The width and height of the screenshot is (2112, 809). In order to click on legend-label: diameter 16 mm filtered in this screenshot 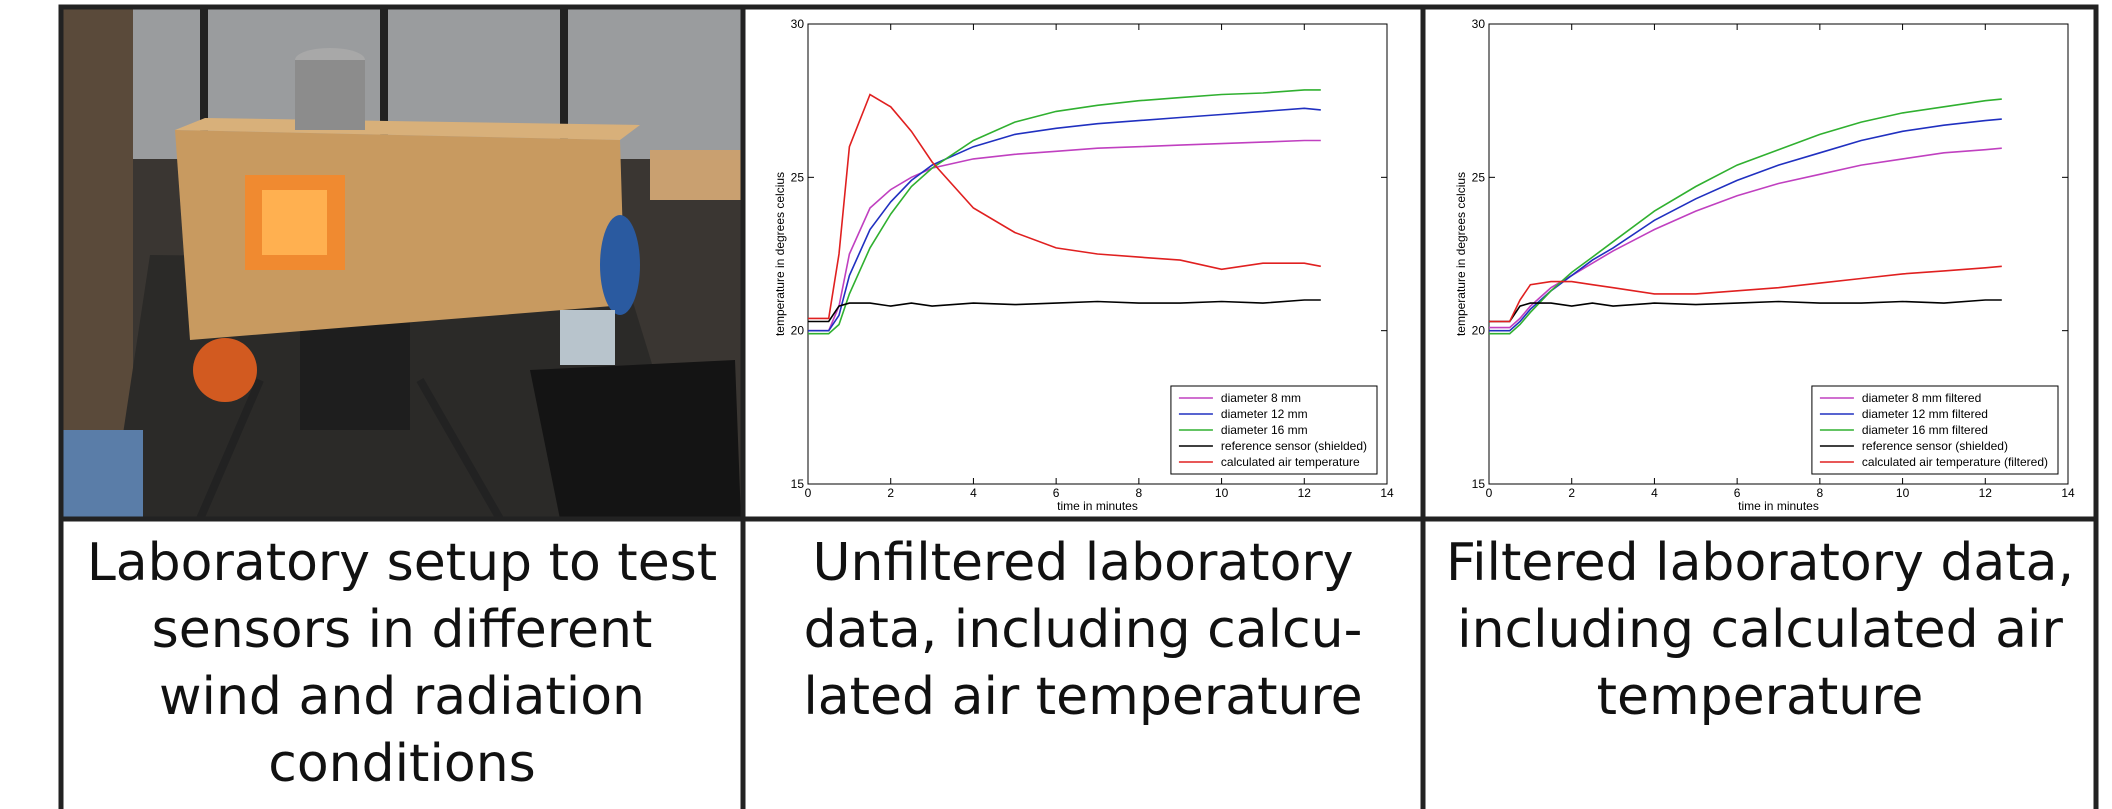, I will do `click(1925, 430)`.